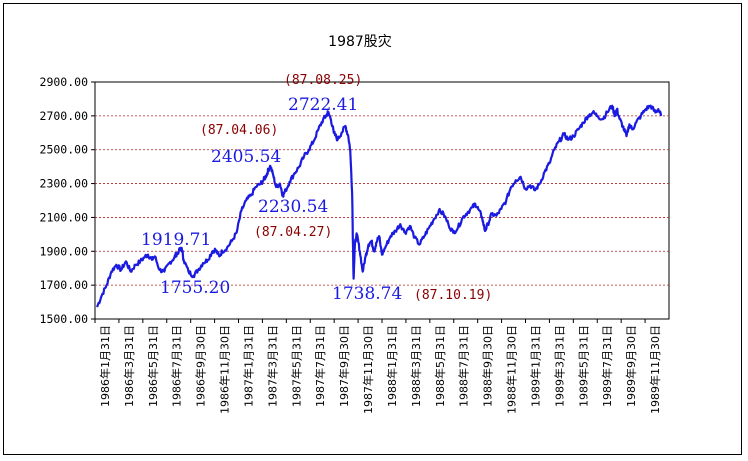 Image resolution: width=748 pixels, height=461 pixels. Describe the element at coordinates (368, 369) in the screenshot. I see `x-tick-label: 1987年11月30日` at that location.